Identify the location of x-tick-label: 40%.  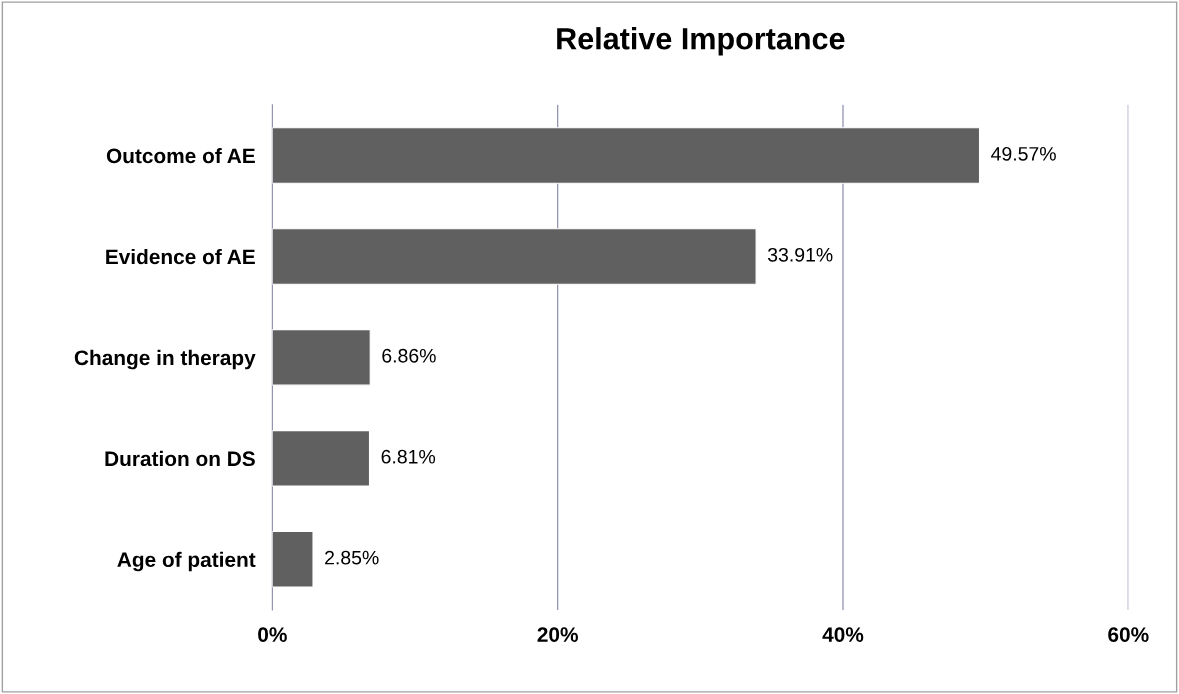
(843, 634).